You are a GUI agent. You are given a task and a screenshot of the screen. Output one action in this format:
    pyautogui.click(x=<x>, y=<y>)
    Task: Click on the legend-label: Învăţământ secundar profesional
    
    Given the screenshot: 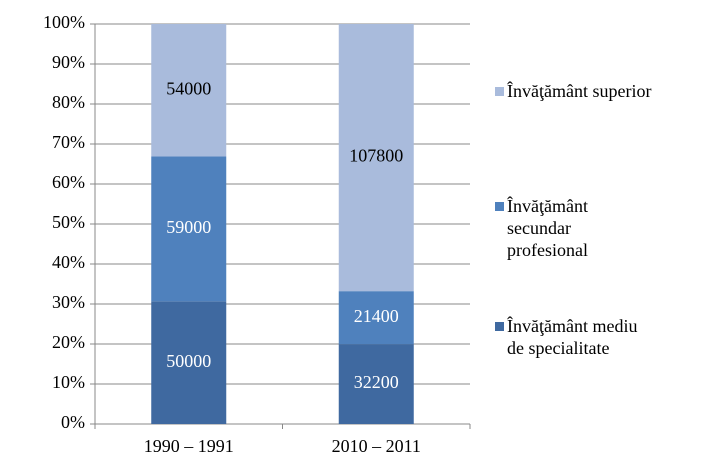 What is the action you would take?
    pyautogui.click(x=547, y=228)
    